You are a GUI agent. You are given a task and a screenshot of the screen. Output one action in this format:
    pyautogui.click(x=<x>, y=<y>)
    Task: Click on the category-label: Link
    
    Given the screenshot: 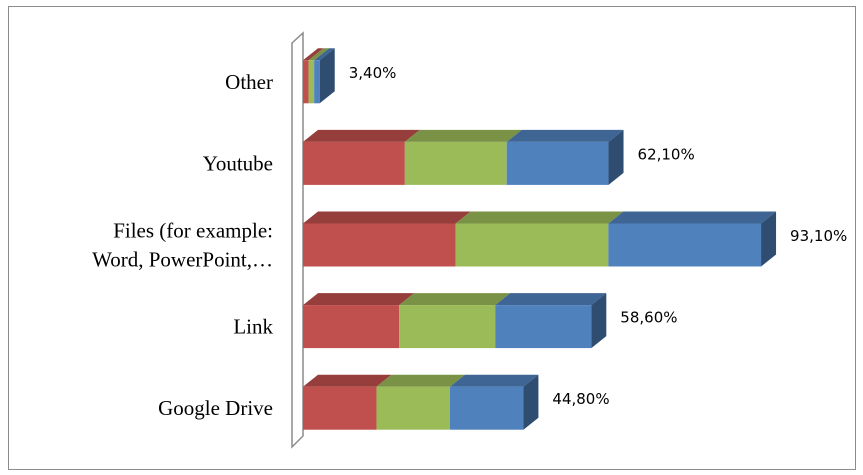 What is the action you would take?
    pyautogui.click(x=253, y=327)
    